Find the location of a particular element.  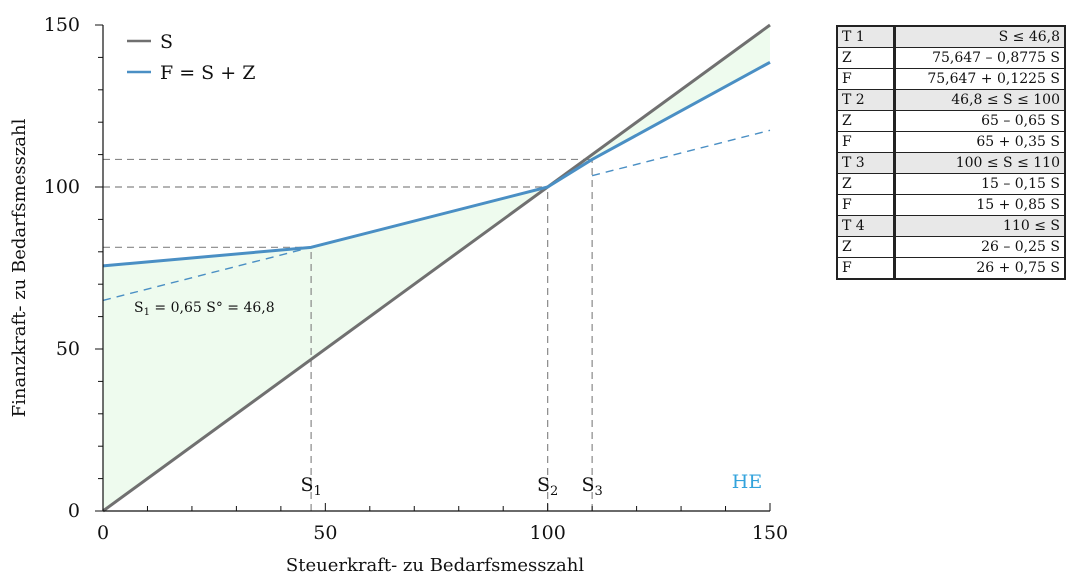

tier-header-row: T 3 100 ≤ S ≤ 110 is located at coordinates (951, 163).